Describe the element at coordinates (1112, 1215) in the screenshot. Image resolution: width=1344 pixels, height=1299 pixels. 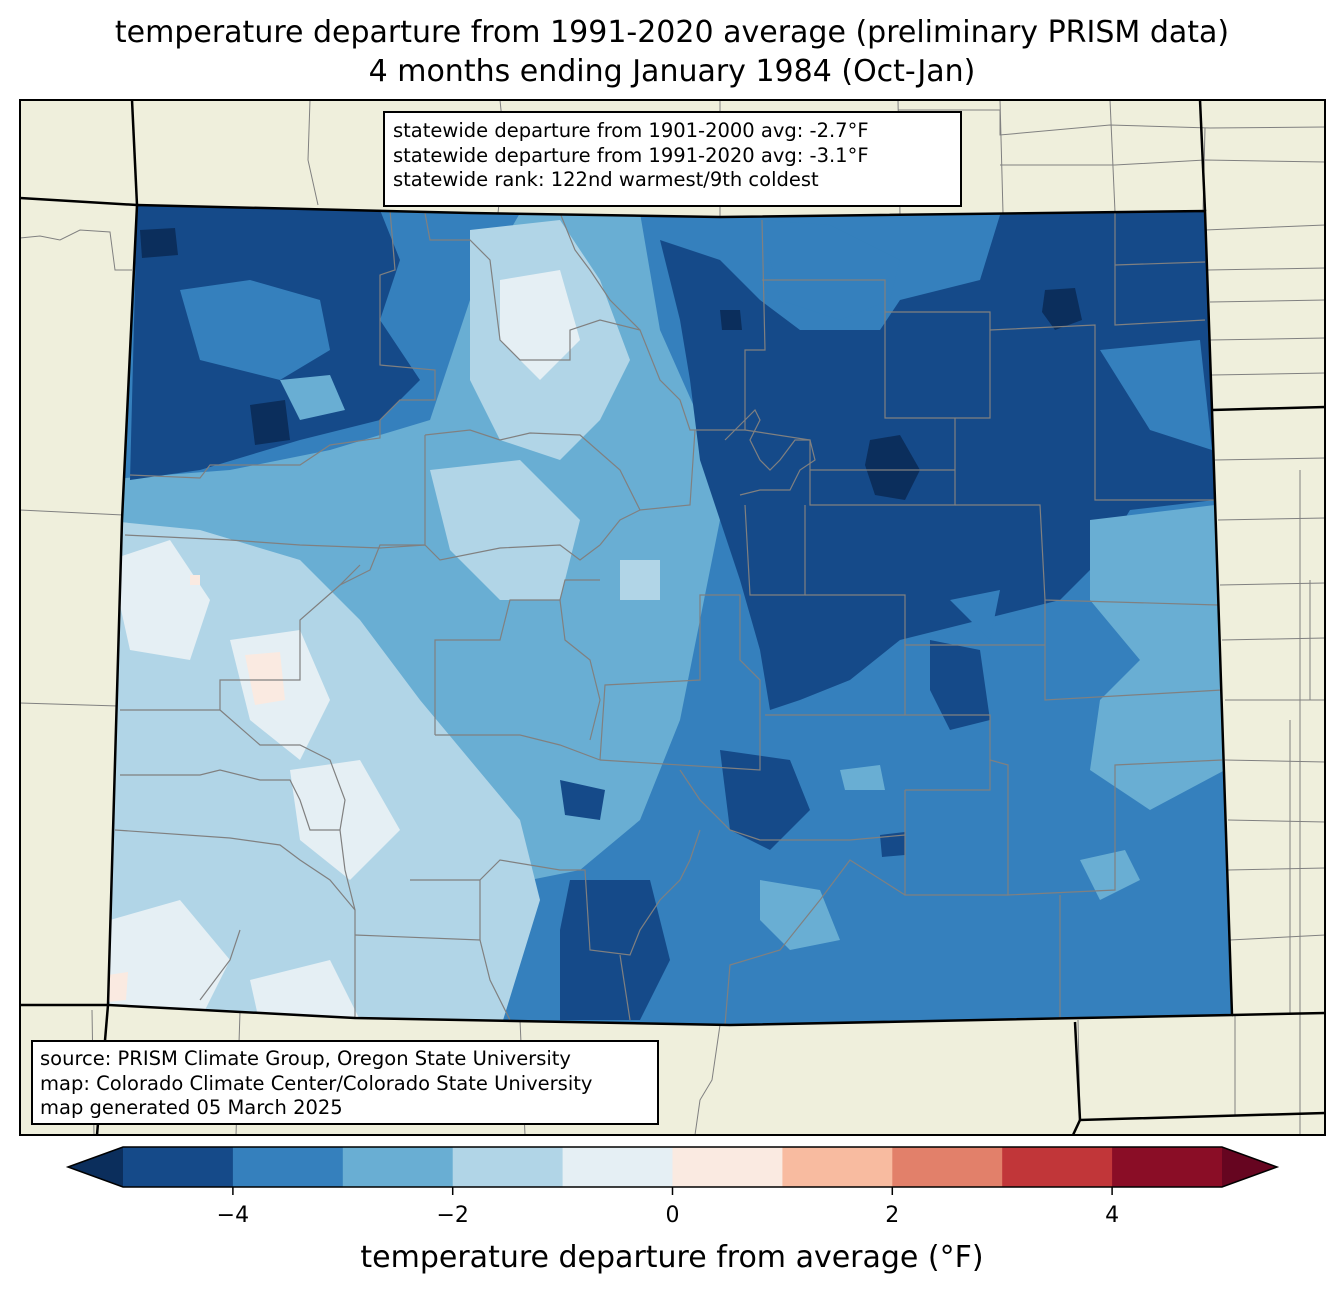
I see `colorbar-tick-label: 4` at that location.